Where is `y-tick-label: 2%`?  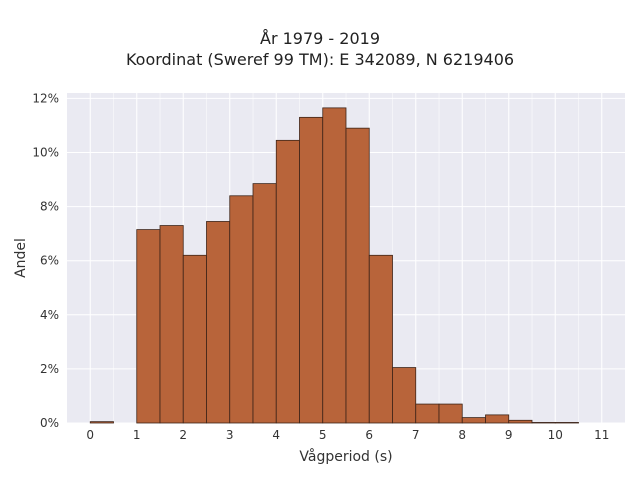 y-tick-label: 2% is located at coordinates (49, 369).